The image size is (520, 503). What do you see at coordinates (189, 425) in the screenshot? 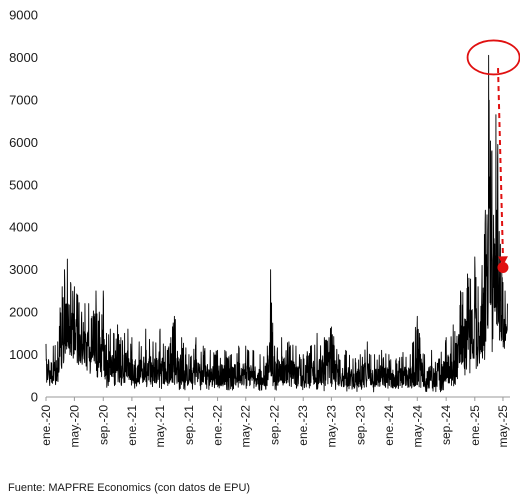
I see `x-tick-label: sep.-21` at bounding box center [189, 425].